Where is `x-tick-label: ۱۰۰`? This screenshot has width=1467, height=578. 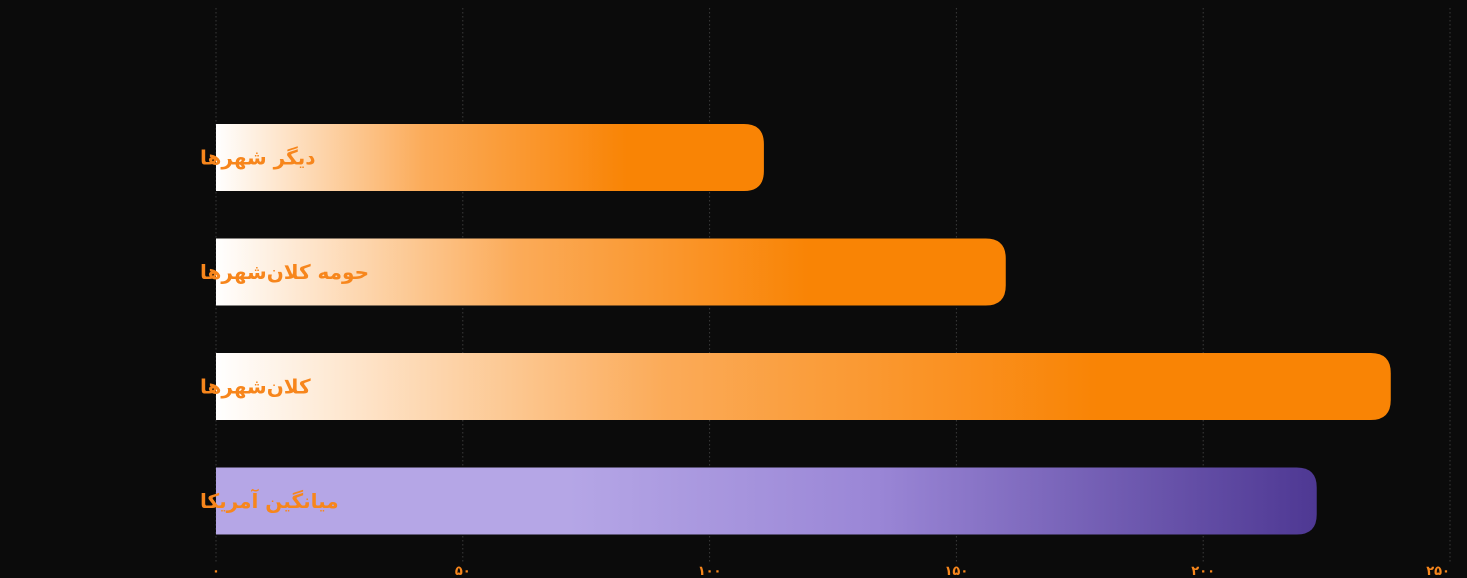 x-tick-label: ۱۰۰ is located at coordinates (710, 571).